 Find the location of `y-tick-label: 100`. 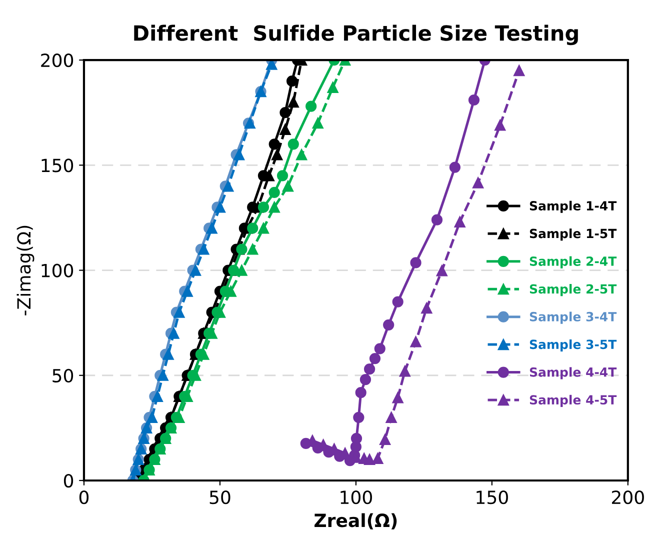

y-tick-label: 100 is located at coordinates (58, 271).